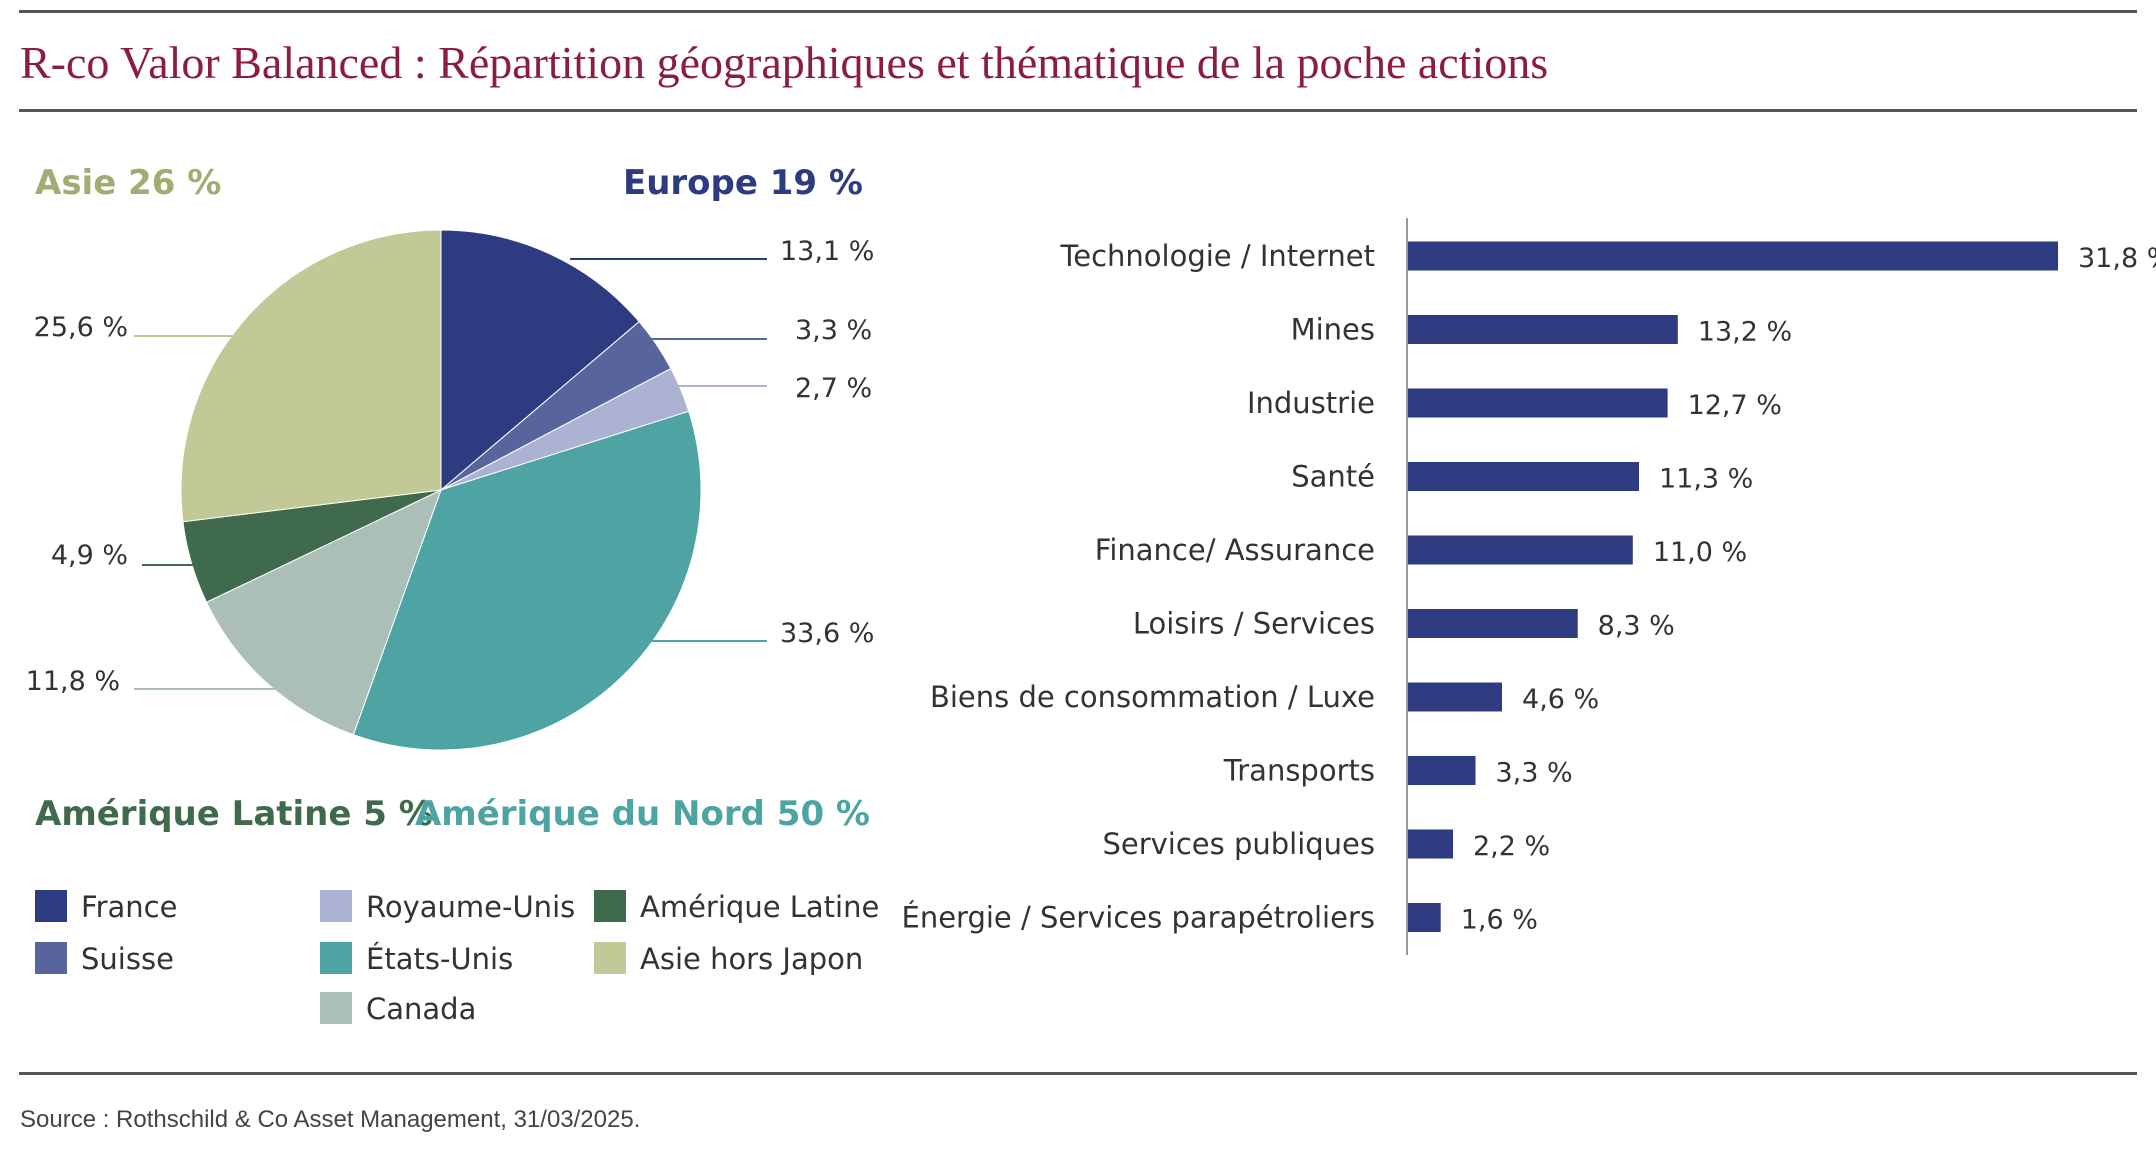 This screenshot has height=1157, width=2156. I want to click on legend-item-amerique-latine: Amérique Latine, so click(736, 907).